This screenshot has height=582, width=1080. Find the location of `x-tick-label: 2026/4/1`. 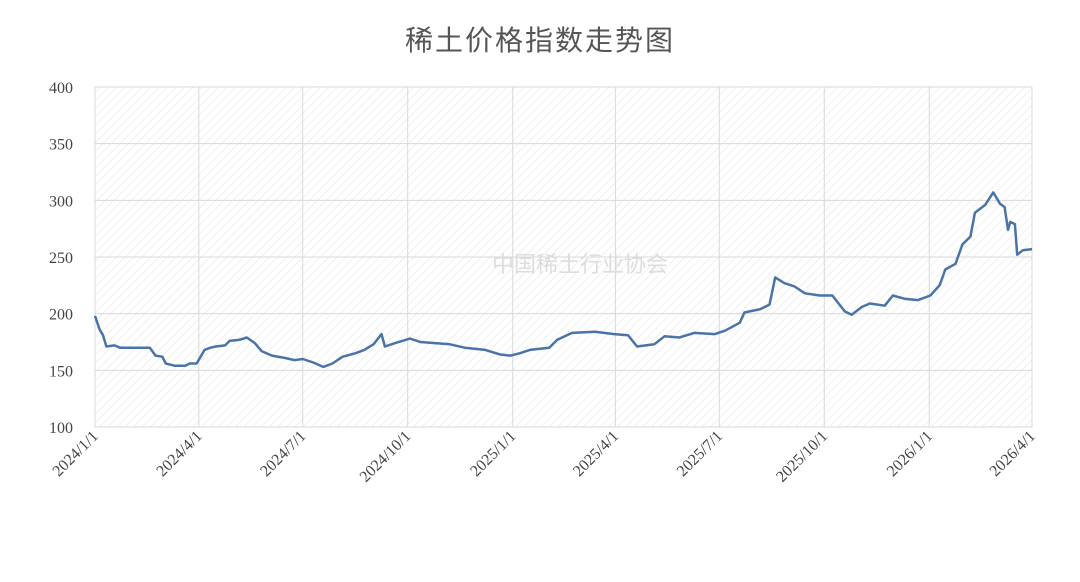

x-tick-label: 2026/4/1 is located at coordinates (1013, 454).